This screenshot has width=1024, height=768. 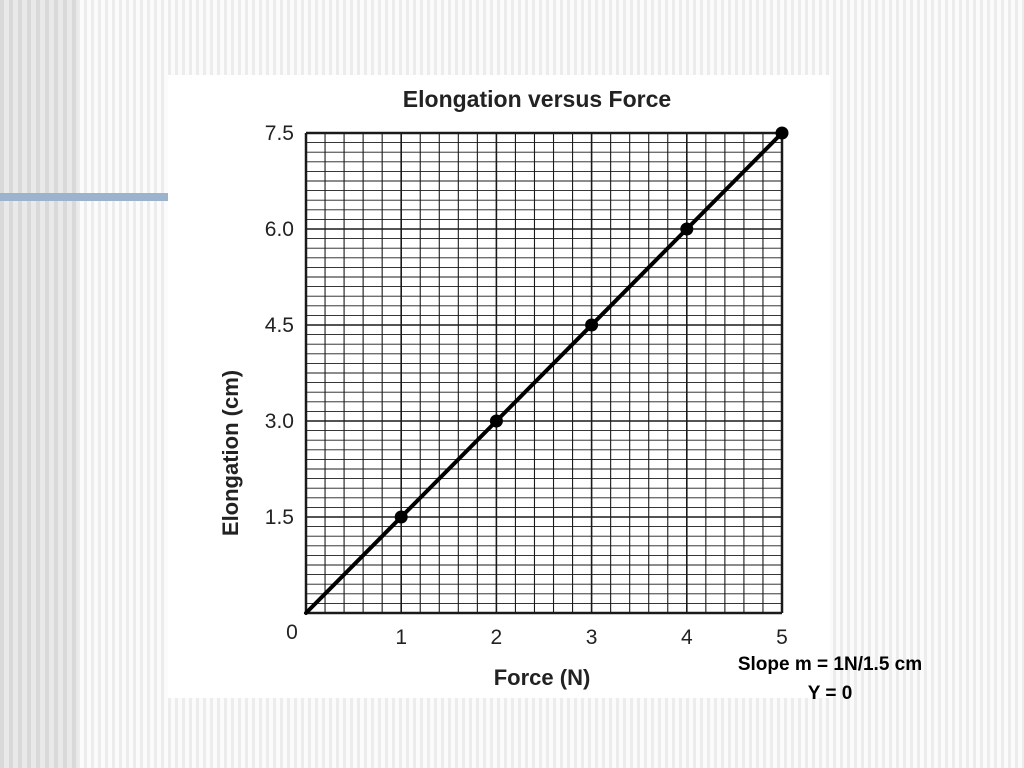 What do you see at coordinates (782, 637) in the screenshot?
I see `x-tick-label: 5` at bounding box center [782, 637].